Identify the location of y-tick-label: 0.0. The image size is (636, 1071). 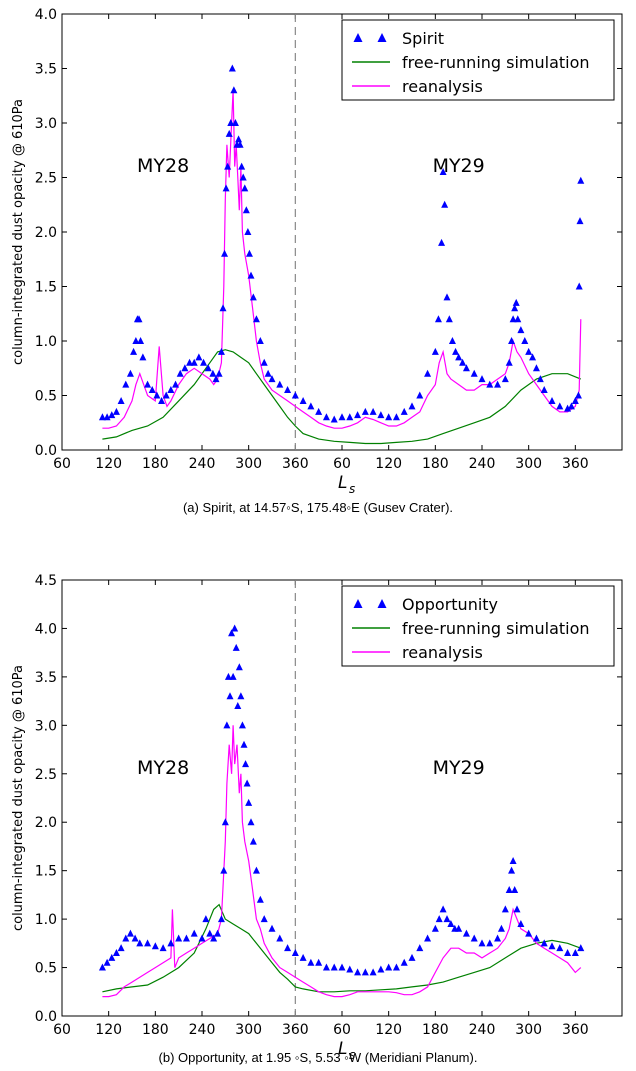
(46, 1017).